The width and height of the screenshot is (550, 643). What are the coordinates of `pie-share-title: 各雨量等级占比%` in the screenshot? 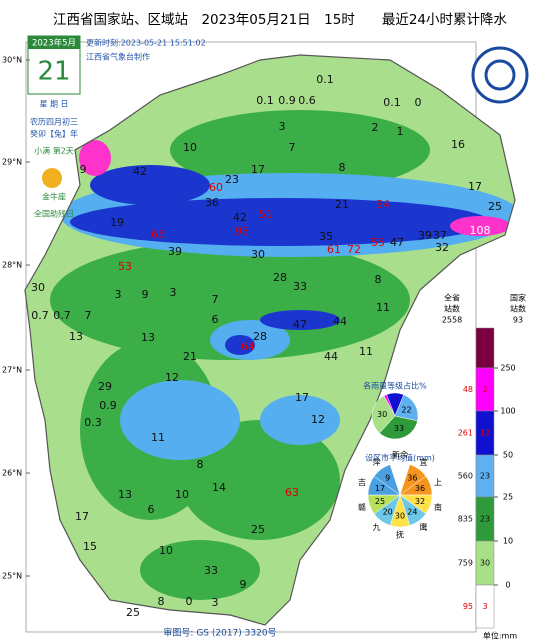 It's located at (395, 386).